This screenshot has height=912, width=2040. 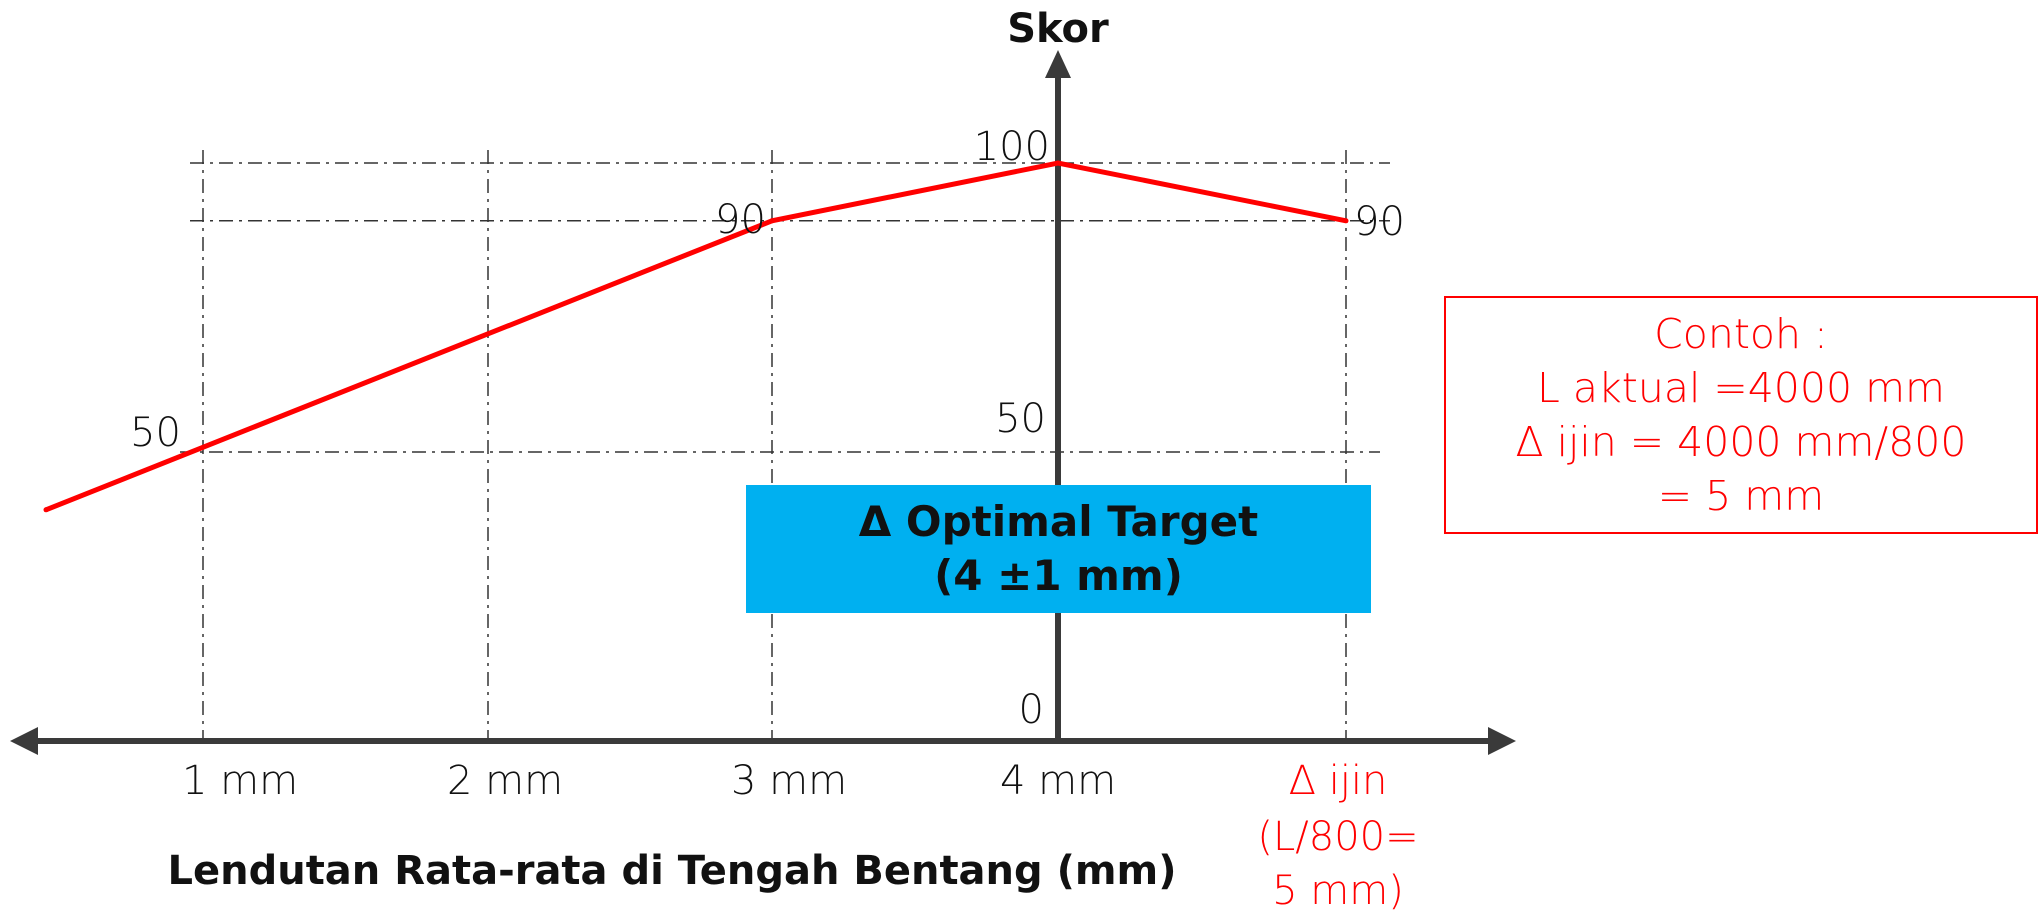 I want to click on y-axis-title: Skor, so click(x=1058, y=29).